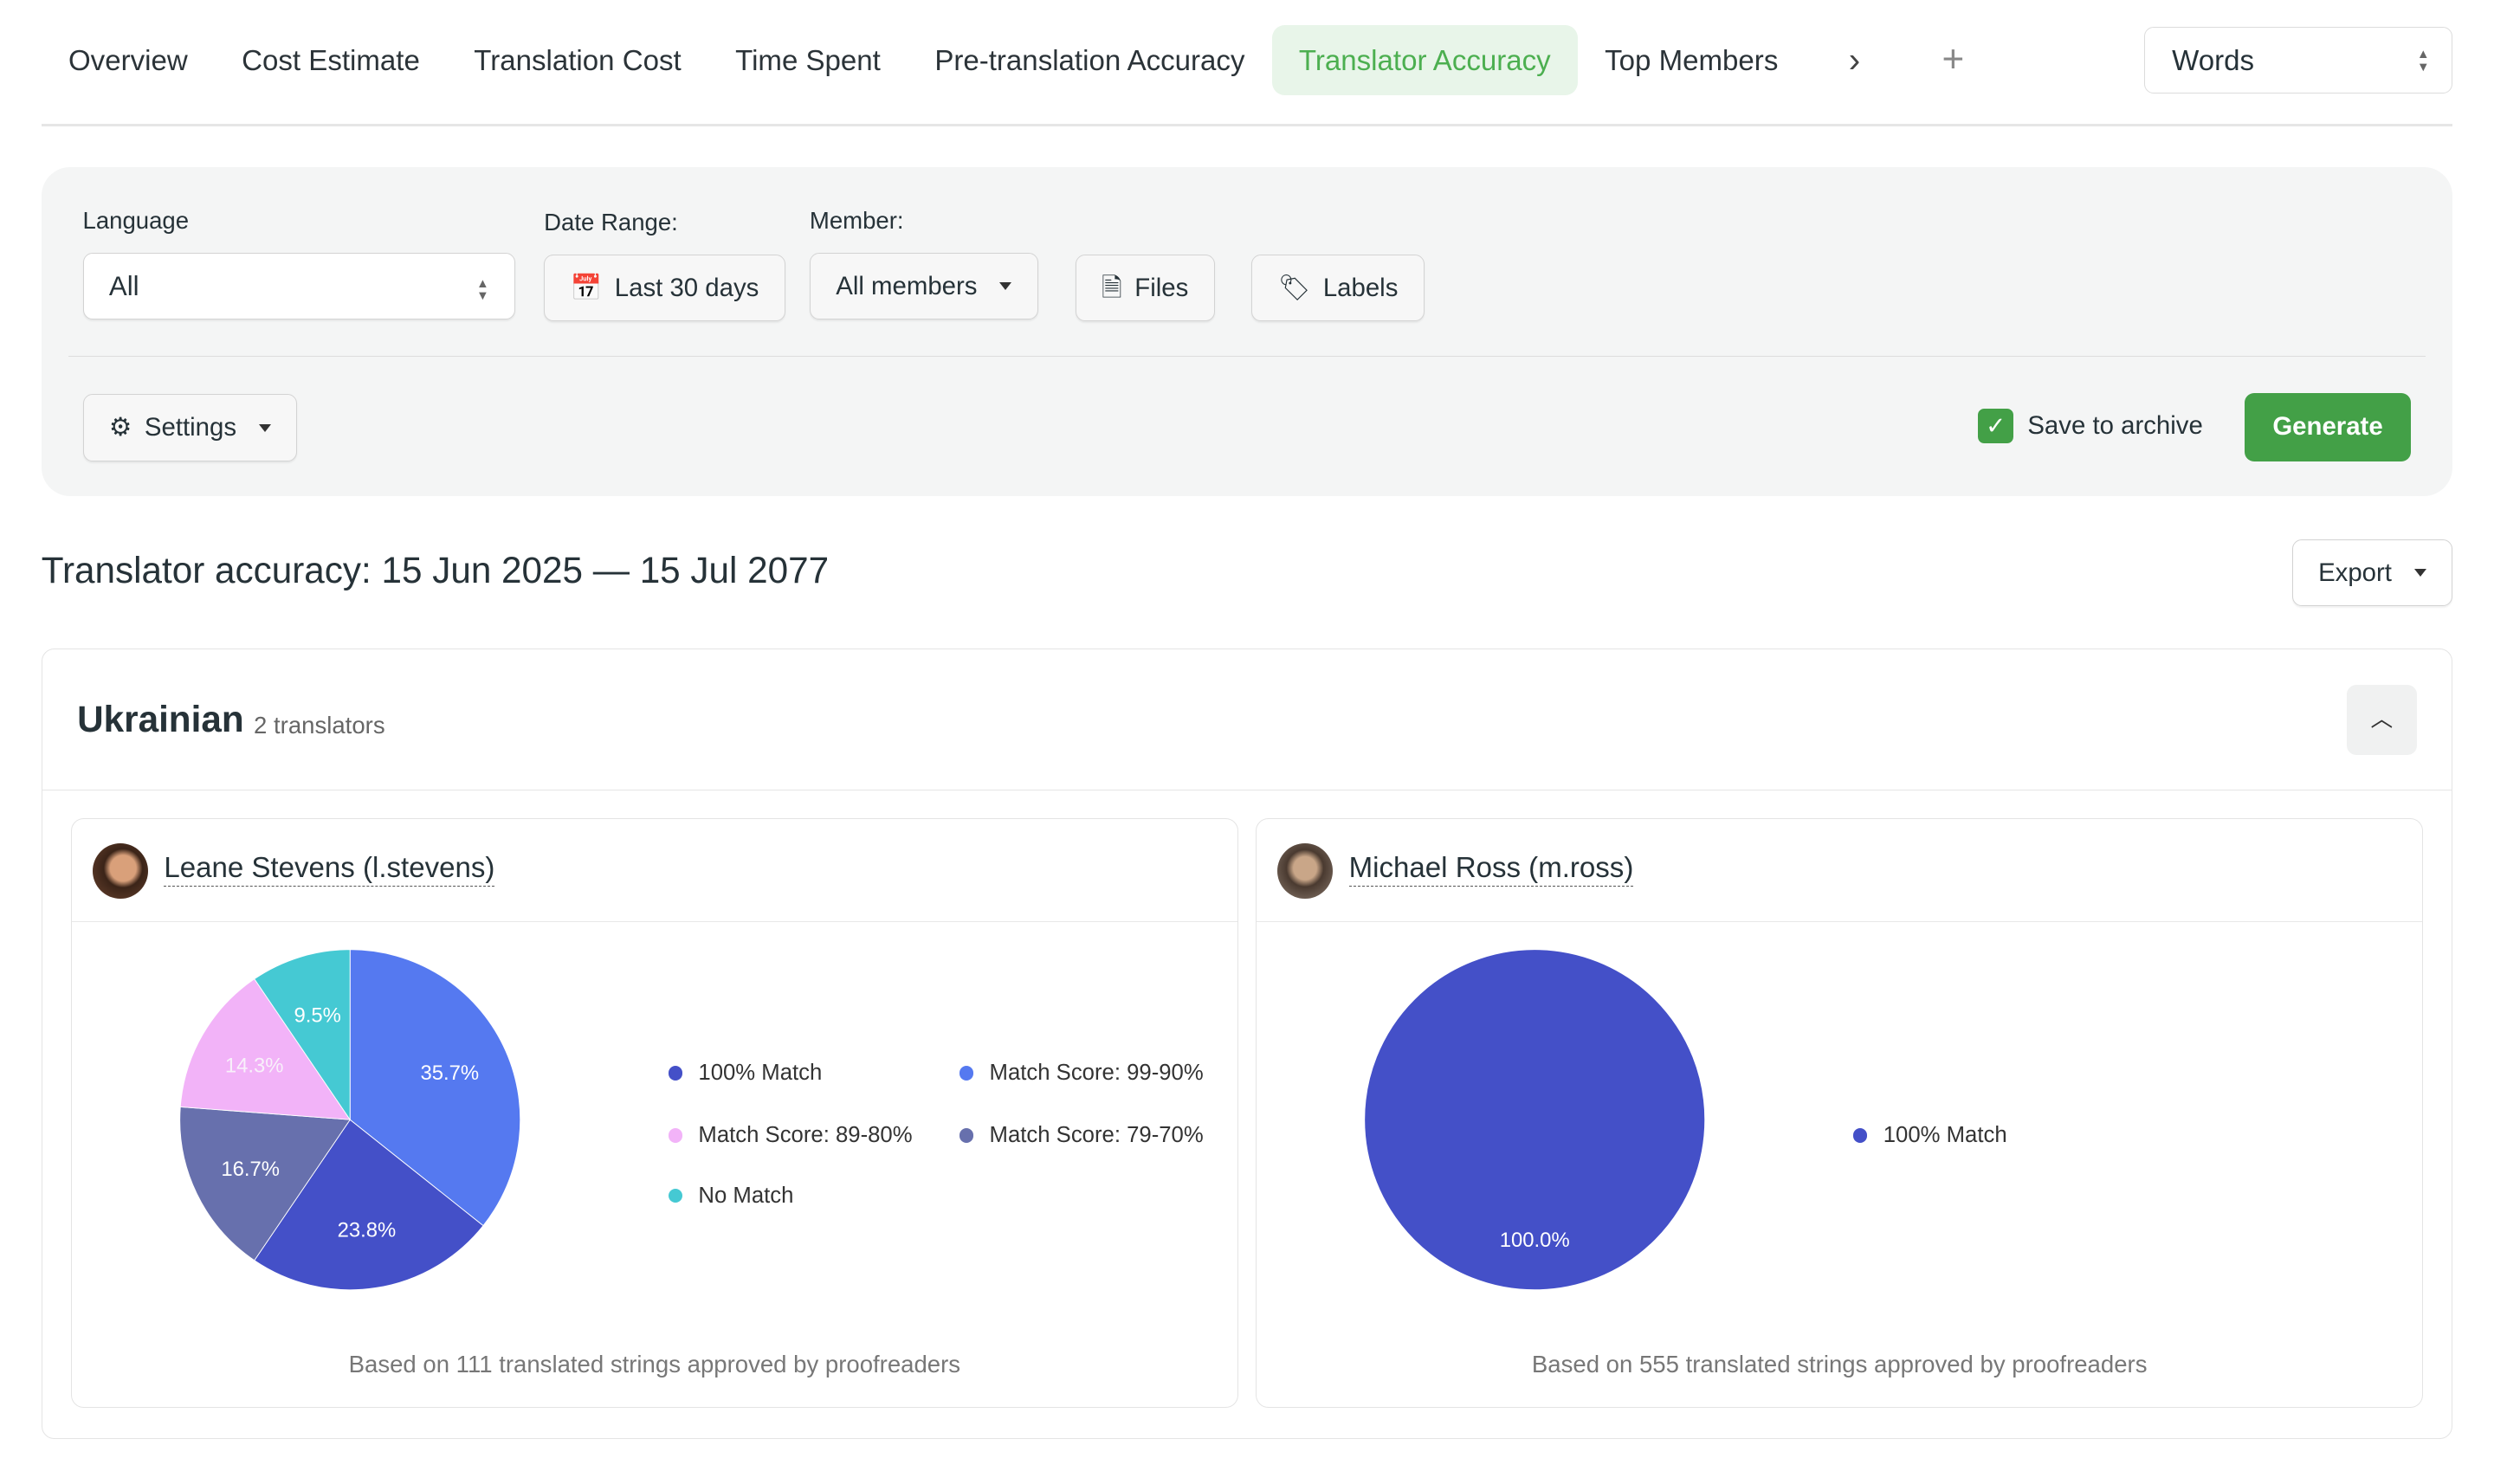  I want to click on tab-pre-translation-accuracy: Pre-translation Accuracy, so click(1089, 61).